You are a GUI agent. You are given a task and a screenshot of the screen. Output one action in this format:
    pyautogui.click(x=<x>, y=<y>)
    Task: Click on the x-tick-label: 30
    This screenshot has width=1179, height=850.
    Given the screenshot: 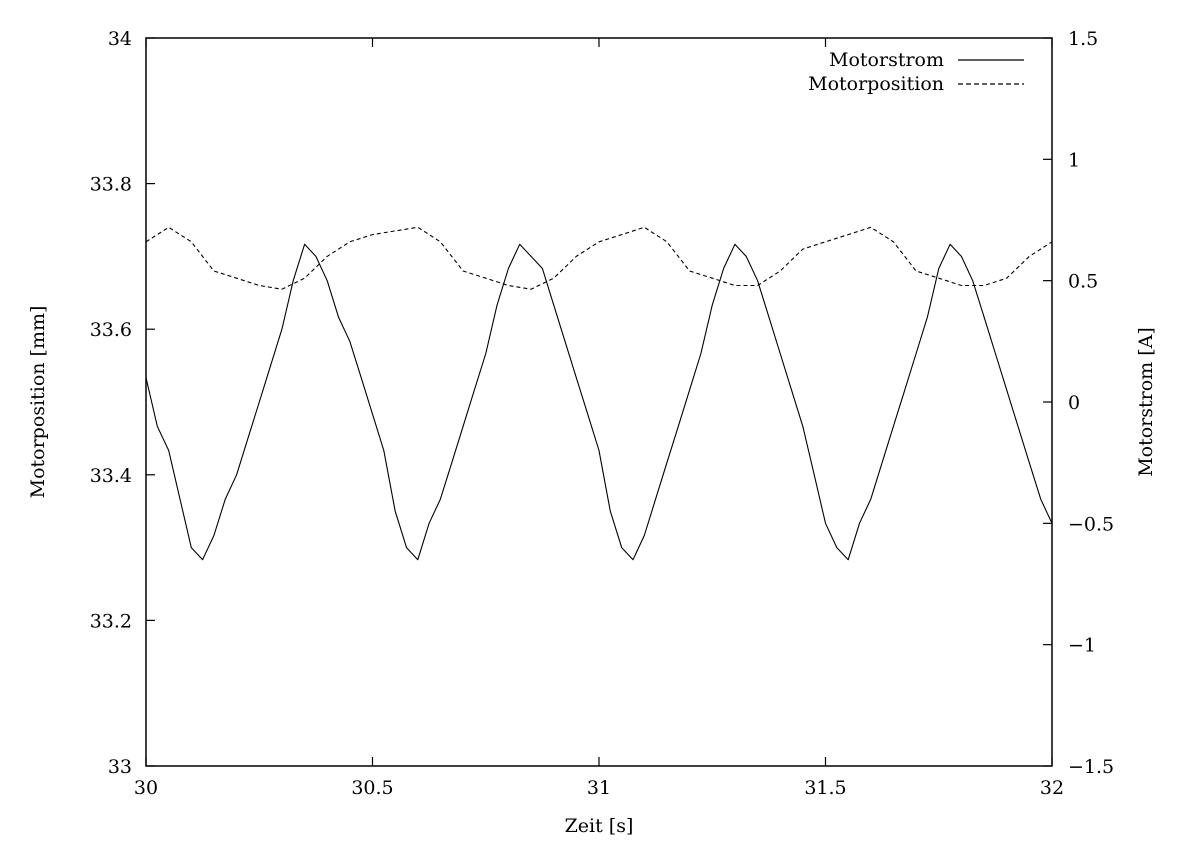 What is the action you would take?
    pyautogui.click(x=146, y=788)
    